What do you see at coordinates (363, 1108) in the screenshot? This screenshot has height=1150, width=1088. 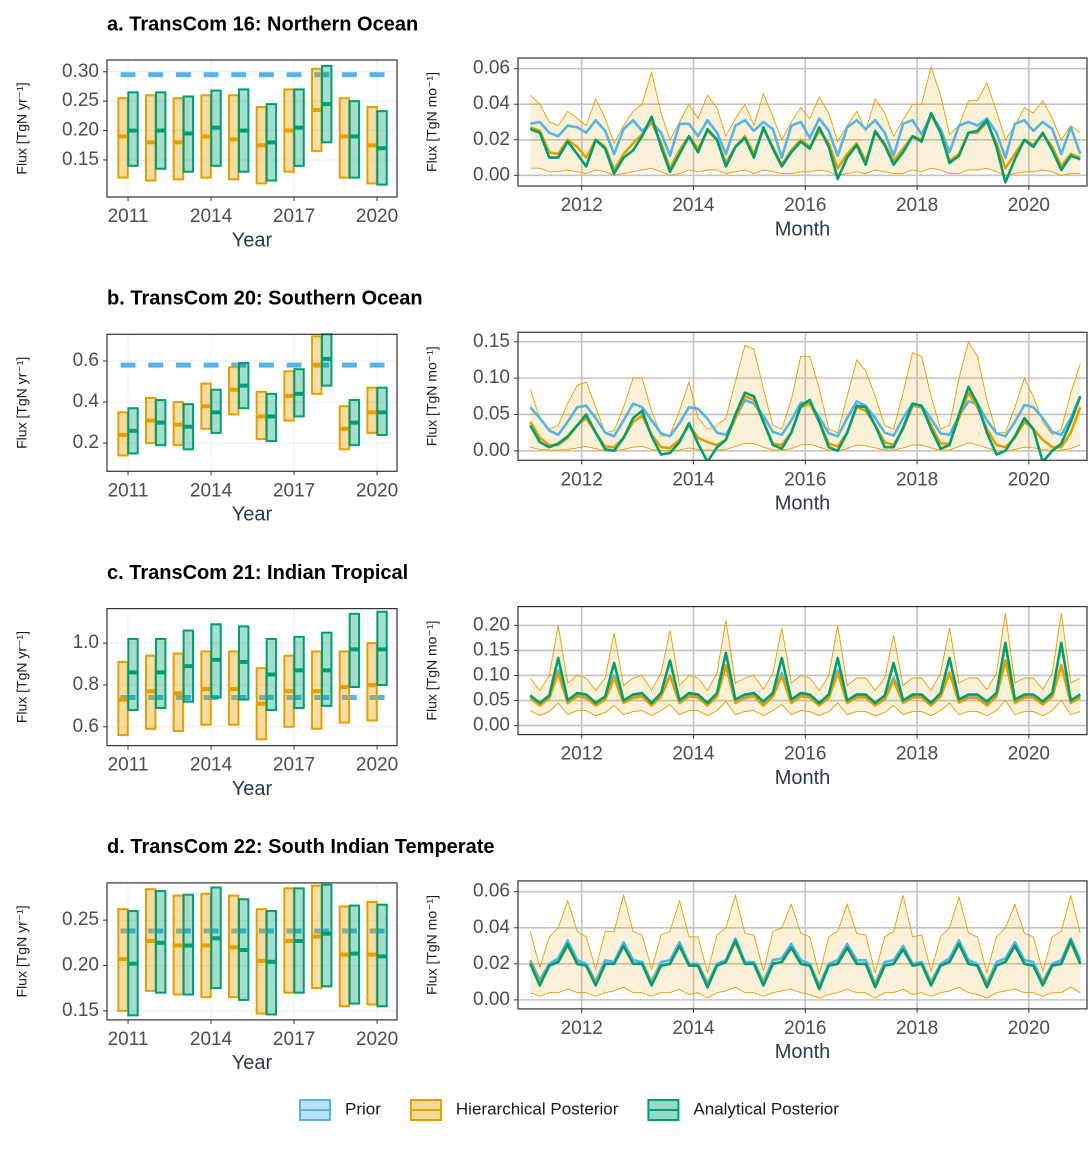 I see `legend-label: Prior` at bounding box center [363, 1108].